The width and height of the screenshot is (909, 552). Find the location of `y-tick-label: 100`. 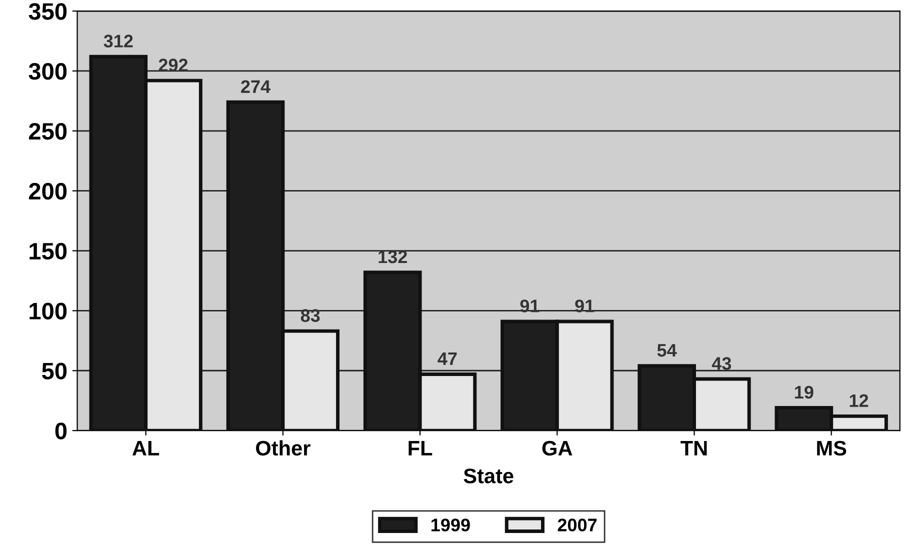

y-tick-label: 100 is located at coordinates (48, 311).